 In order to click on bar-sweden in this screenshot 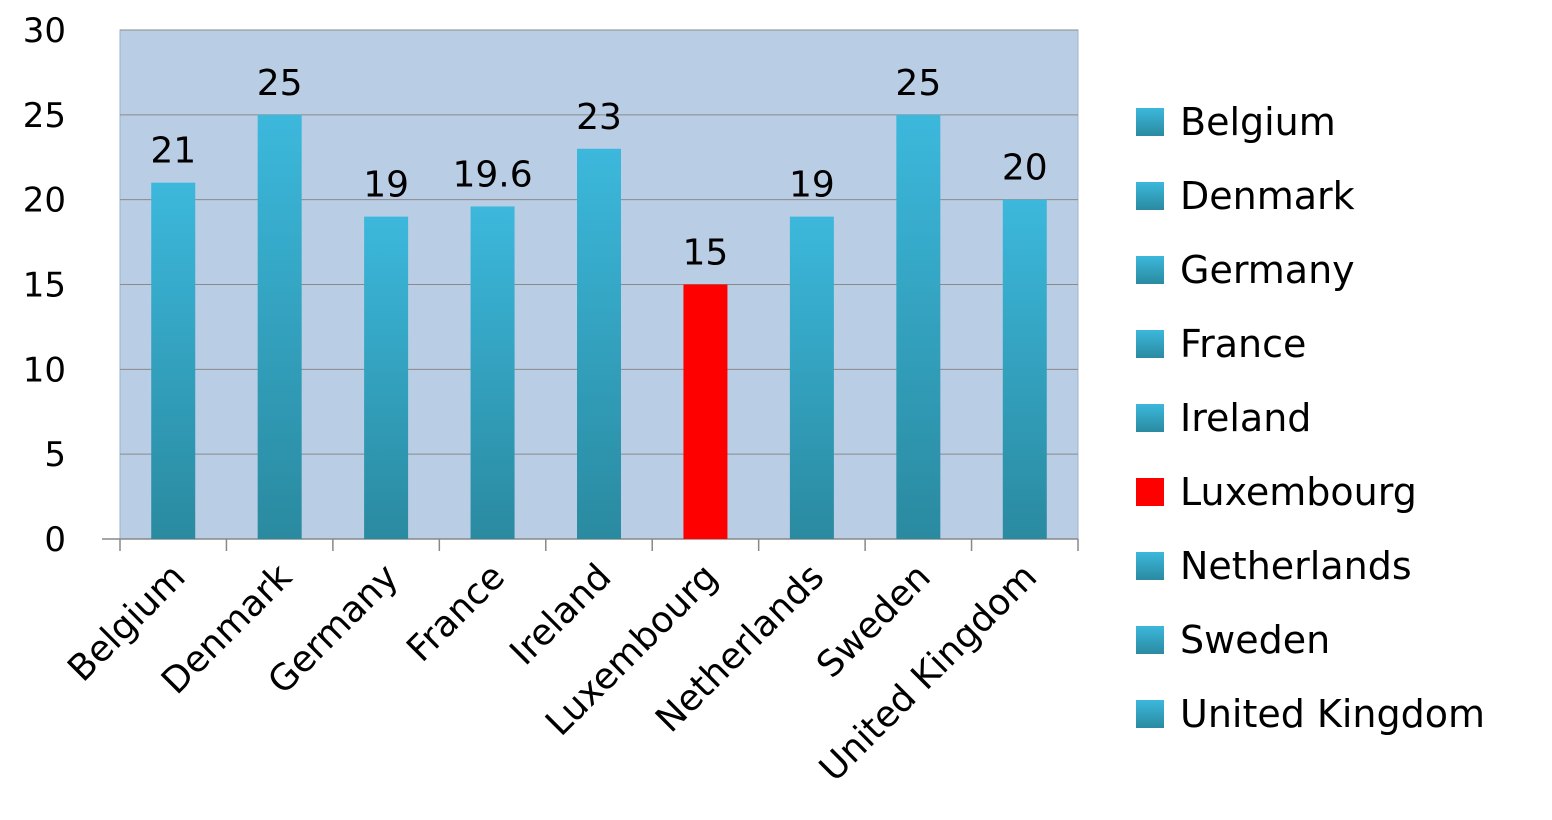, I will do `click(918, 326)`.